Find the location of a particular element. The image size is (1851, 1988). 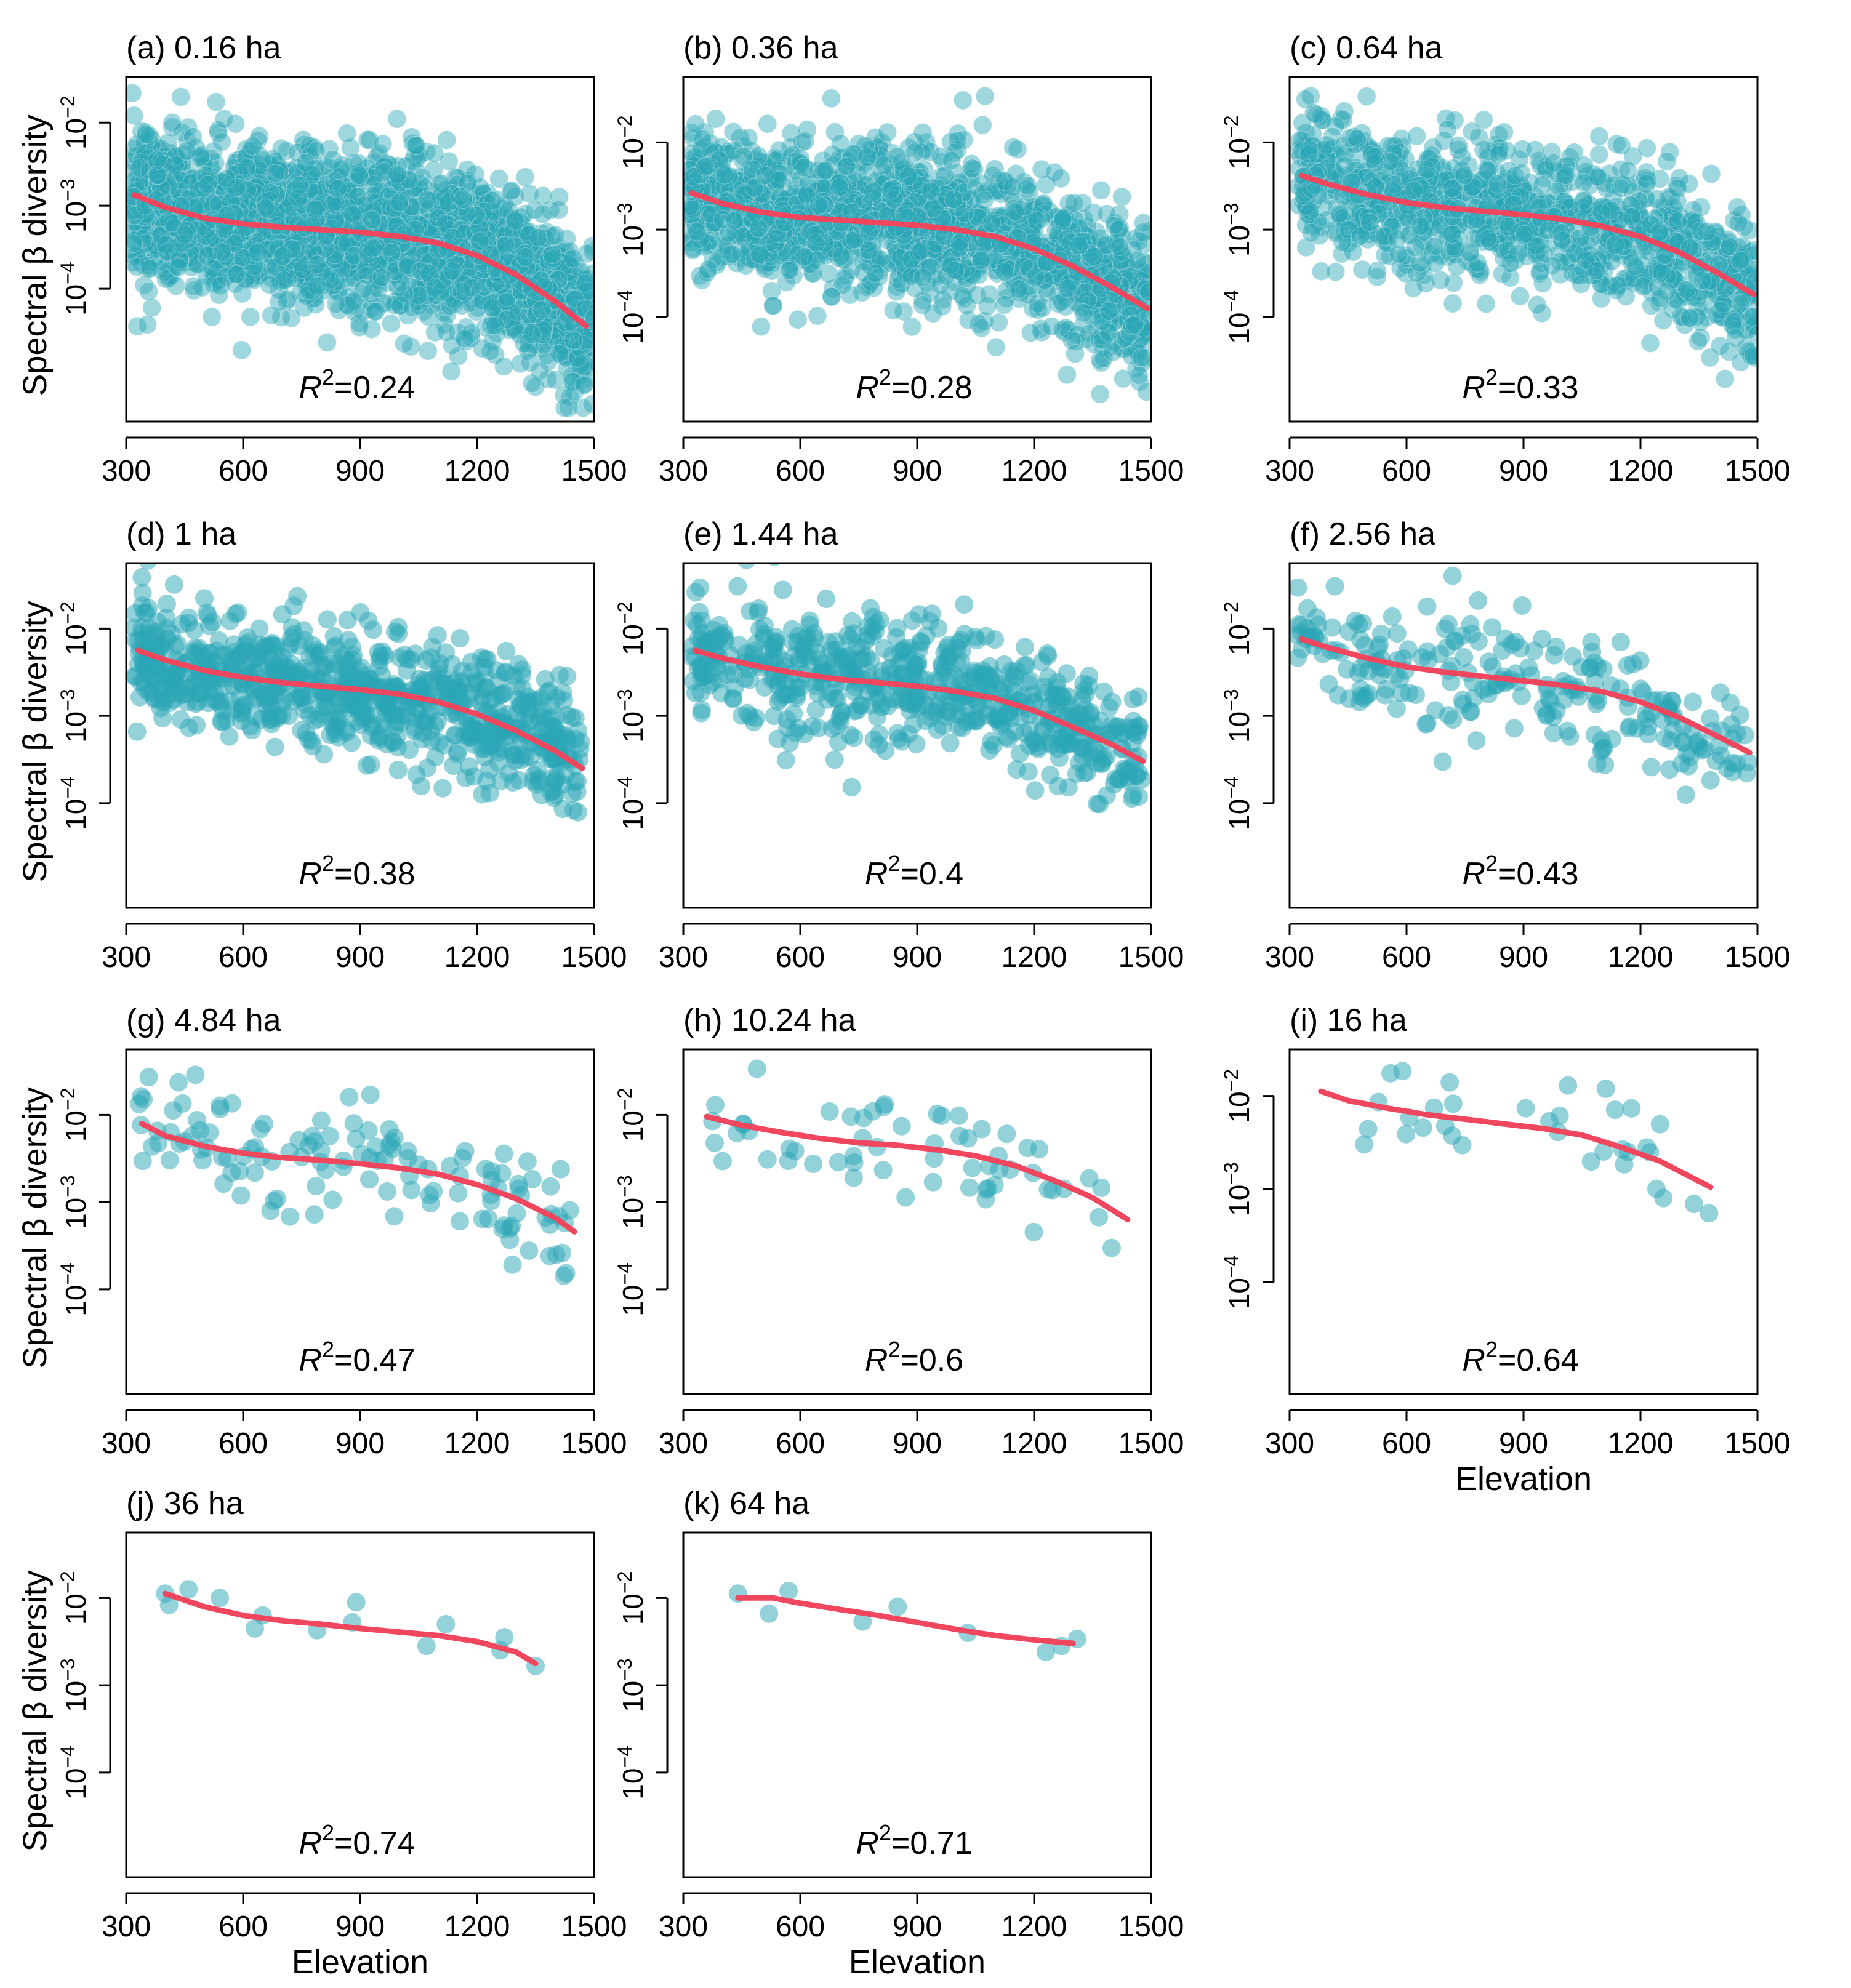

y-axis-title: Spectral β diversity is located at coordinates (35, 255).